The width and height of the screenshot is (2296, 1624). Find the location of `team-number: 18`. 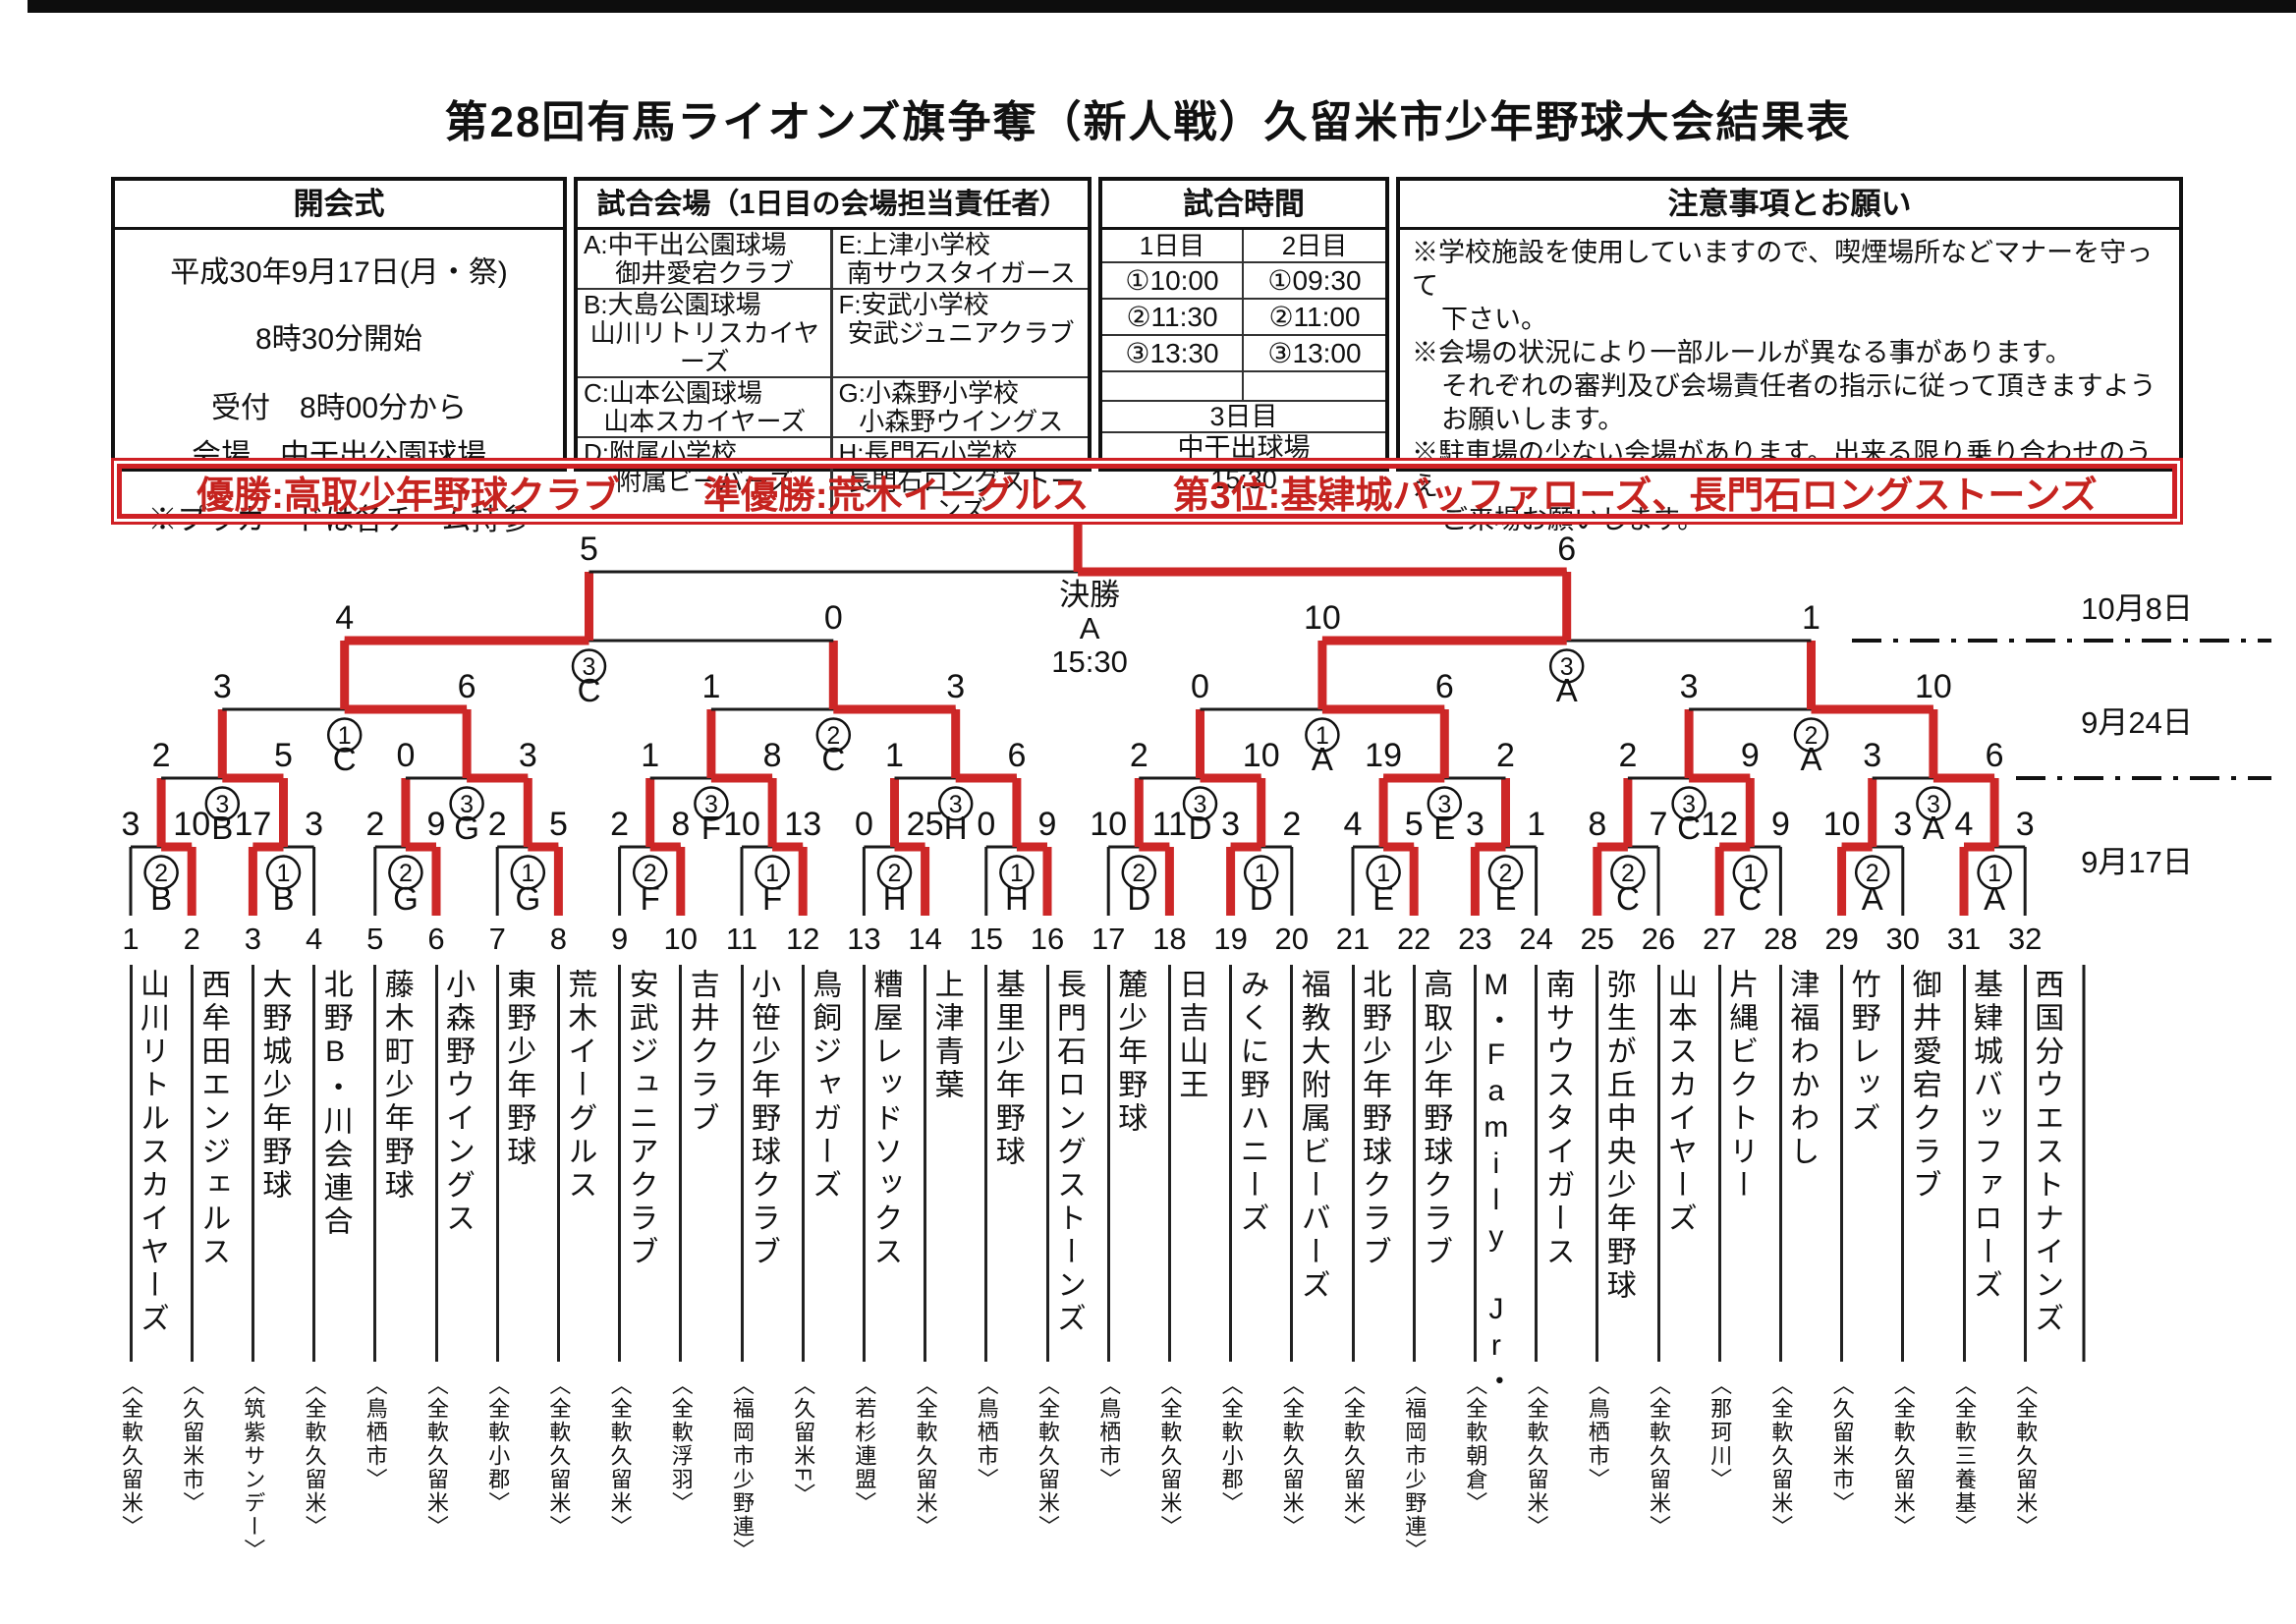

team-number: 18 is located at coordinates (1169, 939).